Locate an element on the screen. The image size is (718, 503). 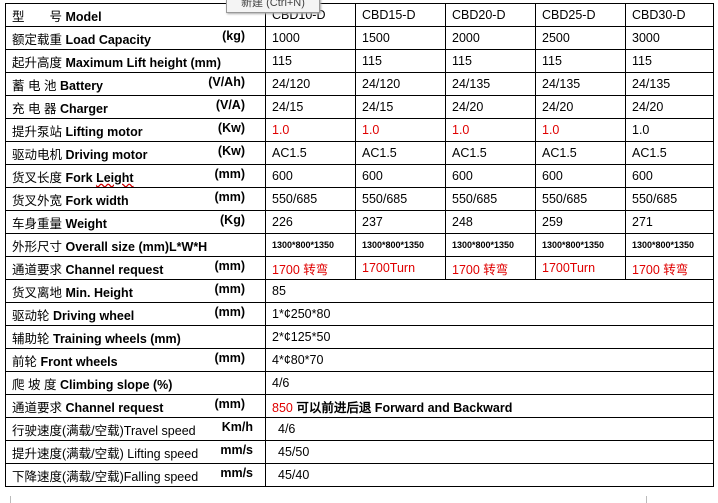
value-cell: 1000 is located at coordinates (310, 38).